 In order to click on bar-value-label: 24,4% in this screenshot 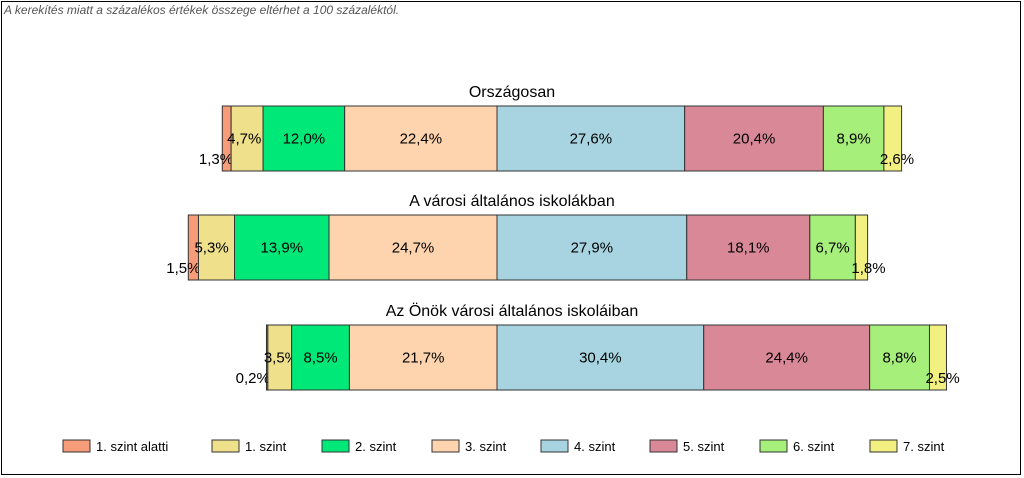, I will do `click(786, 358)`.